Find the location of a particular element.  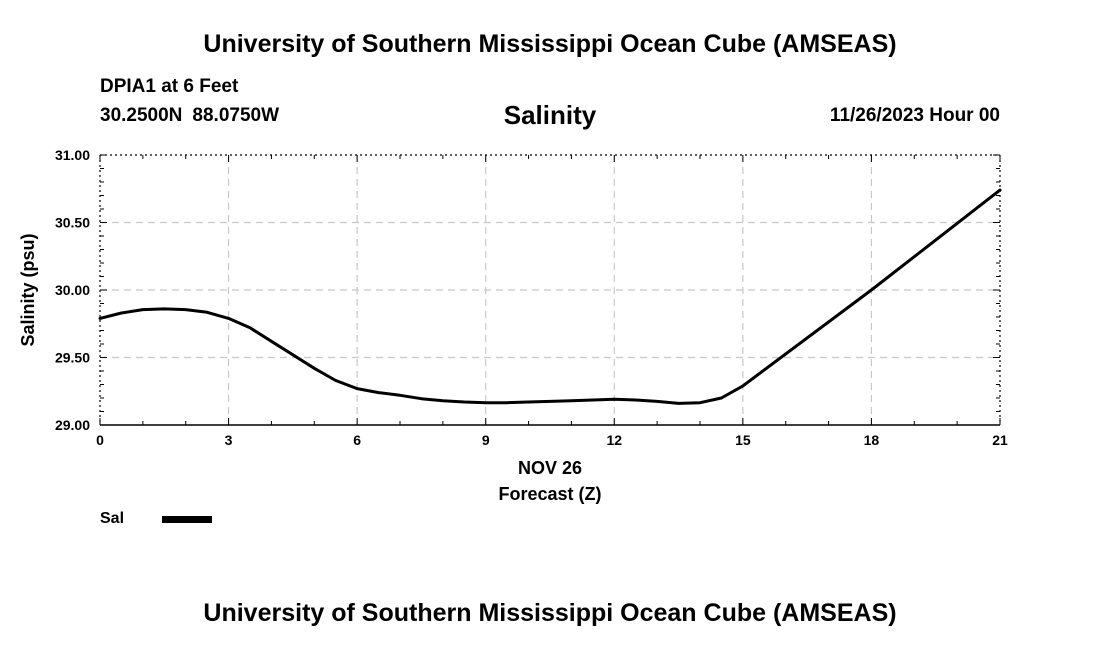

y-tick-label: 29.50 is located at coordinates (72, 358).